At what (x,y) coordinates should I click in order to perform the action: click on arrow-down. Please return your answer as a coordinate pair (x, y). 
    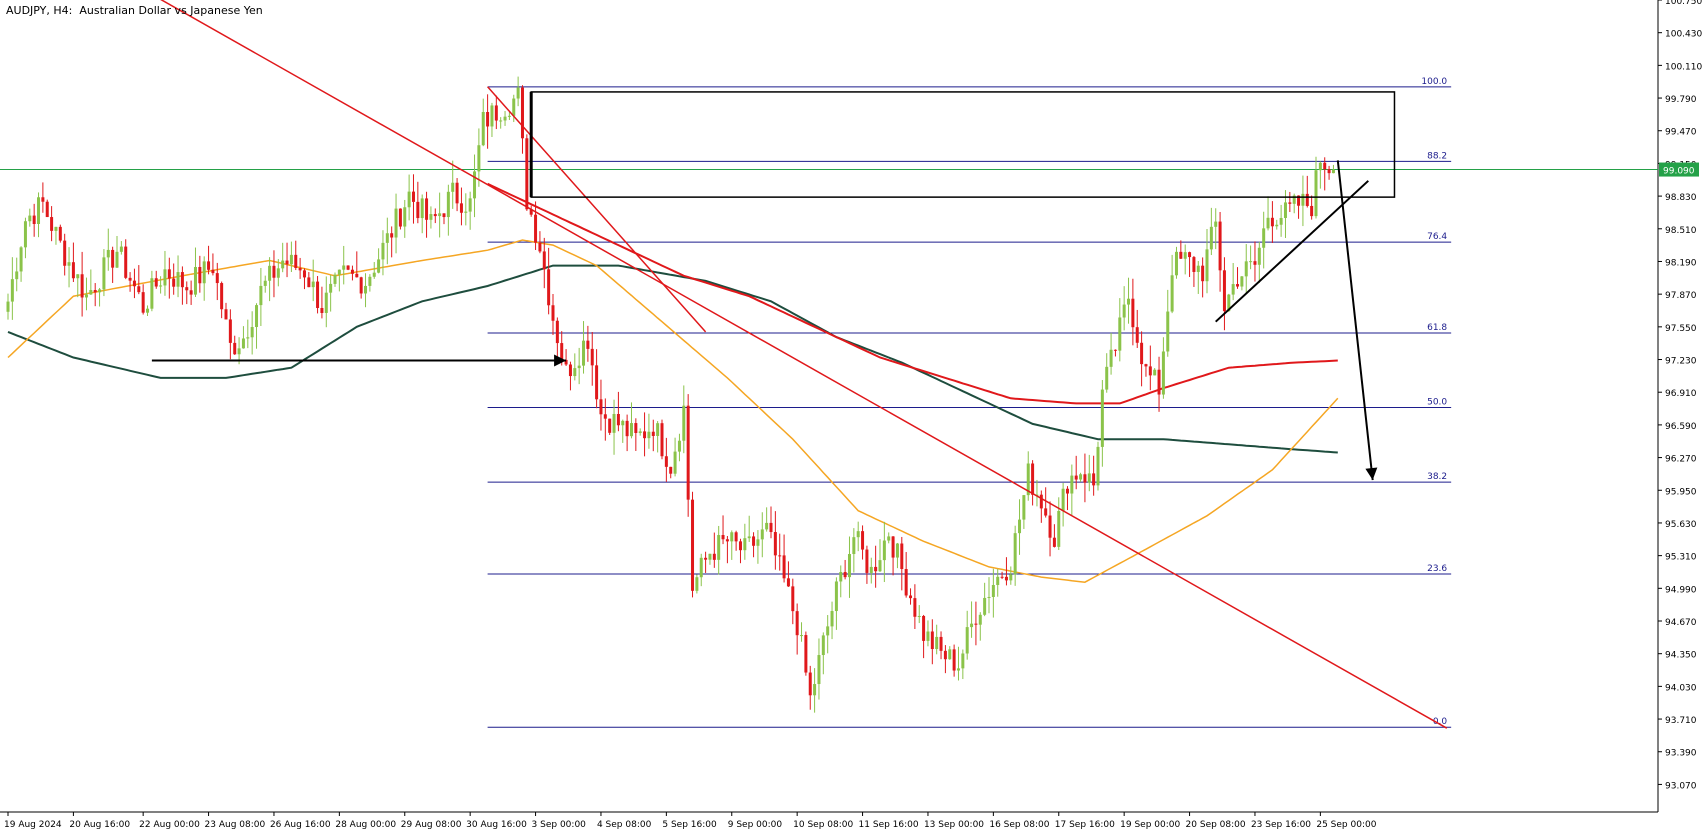
    Looking at the image, I should click on (1355, 320).